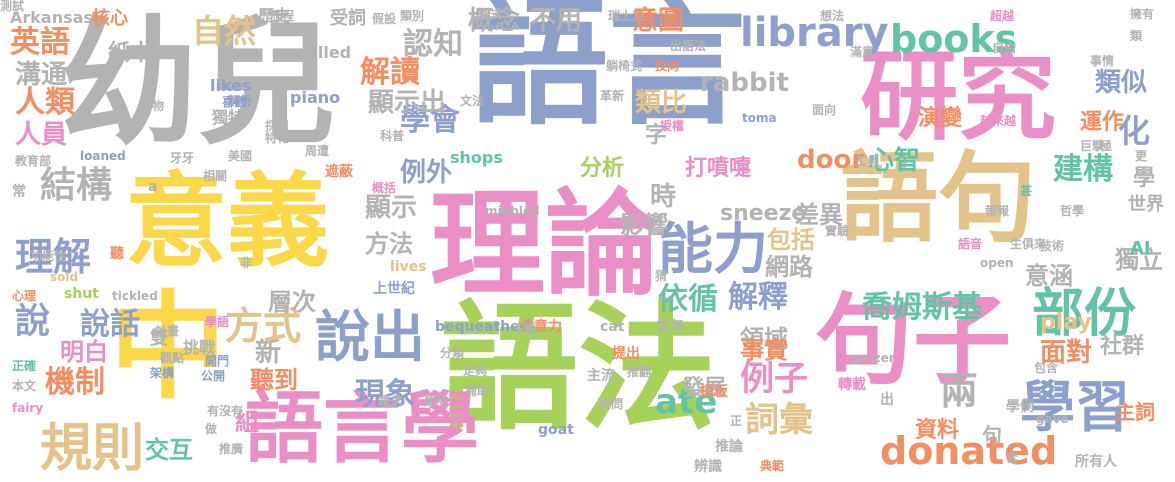 The image size is (1175, 482). I want to click on word-term-80: 獨立, so click(1139, 260).